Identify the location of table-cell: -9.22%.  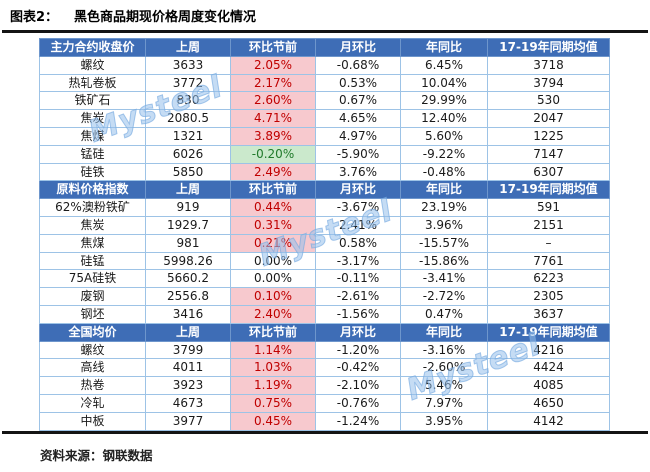
(444, 154).